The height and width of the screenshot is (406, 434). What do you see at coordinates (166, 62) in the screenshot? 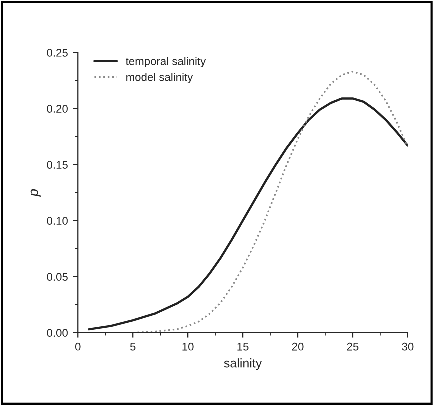
I see `legend-label: temporal salinity` at bounding box center [166, 62].